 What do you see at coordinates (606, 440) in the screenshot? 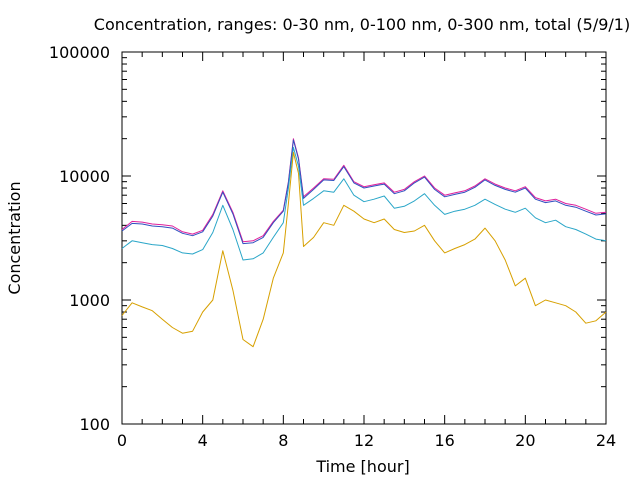
I see `x-tick-label: 24` at bounding box center [606, 440].